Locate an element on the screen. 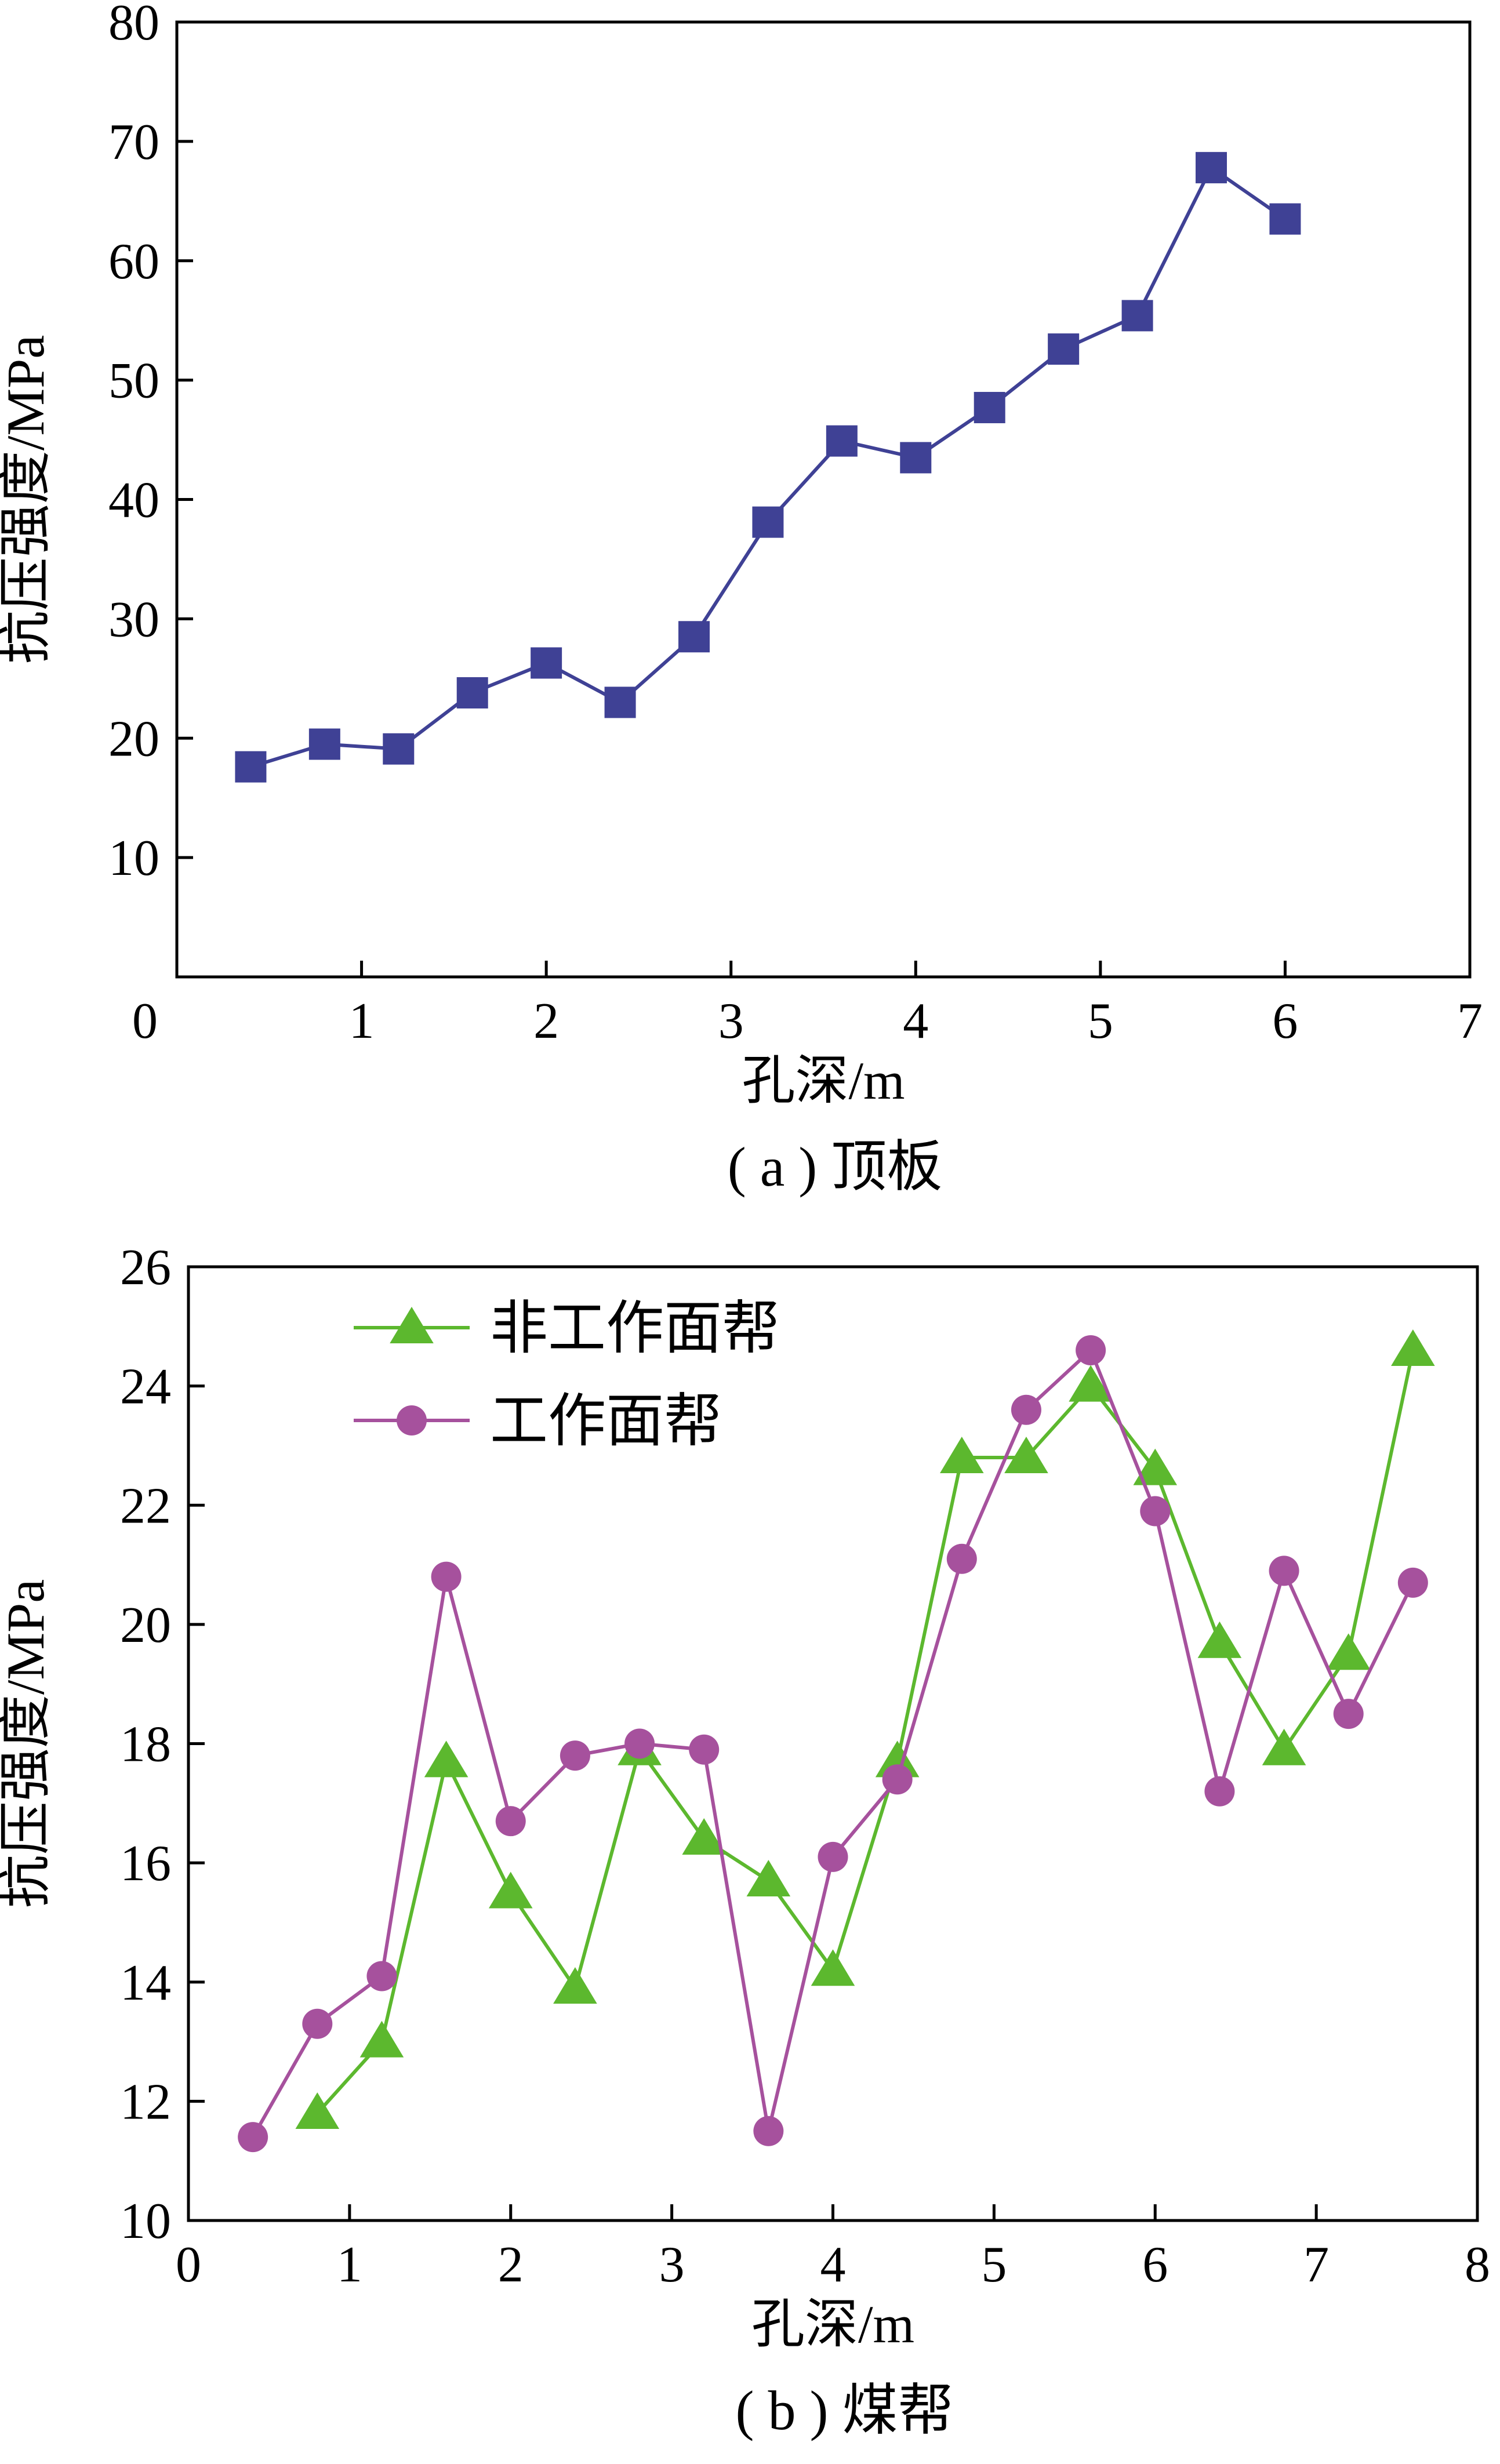 The height and width of the screenshot is (2464, 1500). legend-label-1: 工作面帮 is located at coordinates (606, 1421).